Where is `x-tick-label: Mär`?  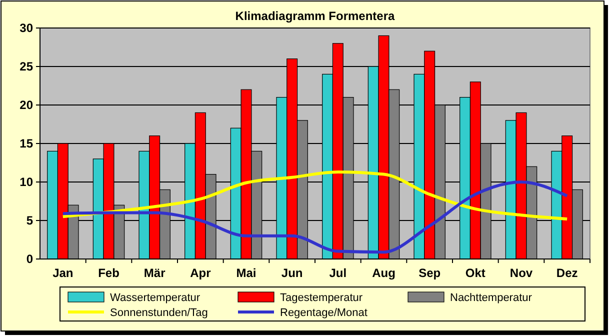 x-tick-label: Mär is located at coordinates (155, 273).